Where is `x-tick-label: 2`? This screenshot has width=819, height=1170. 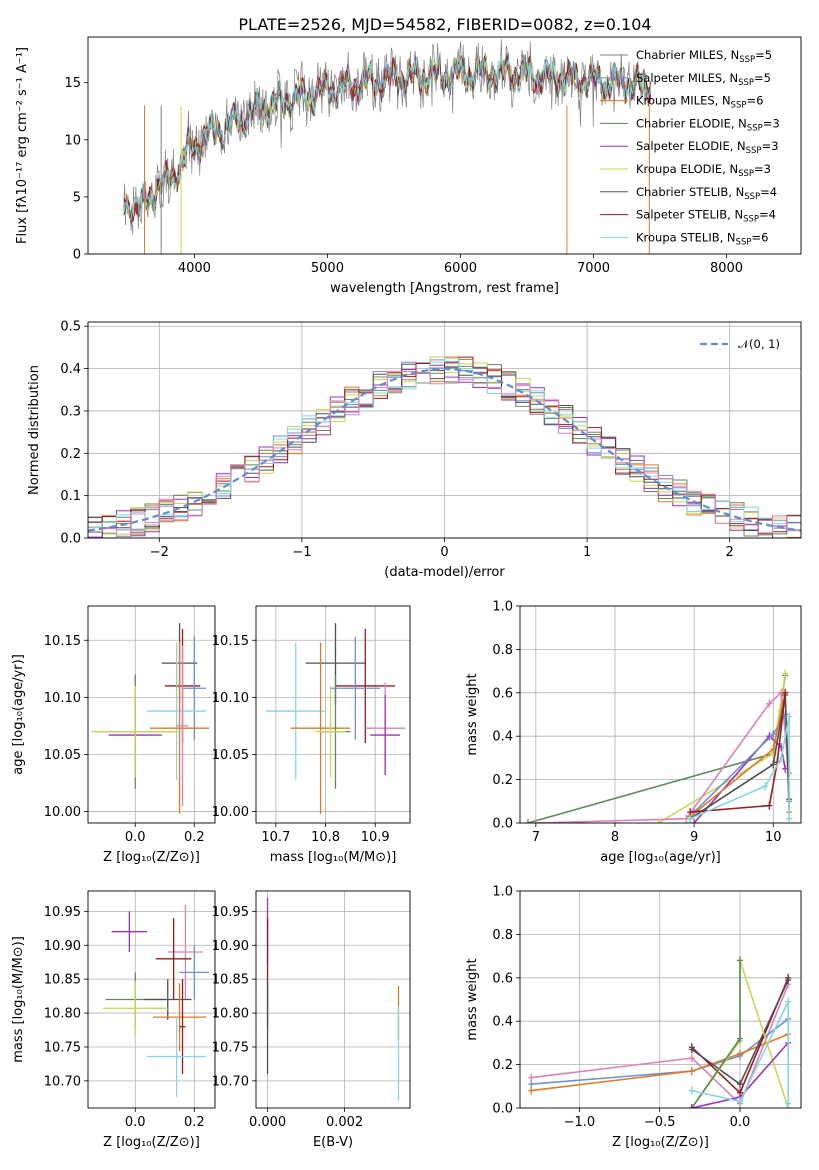
x-tick-label: 2 is located at coordinates (730, 552).